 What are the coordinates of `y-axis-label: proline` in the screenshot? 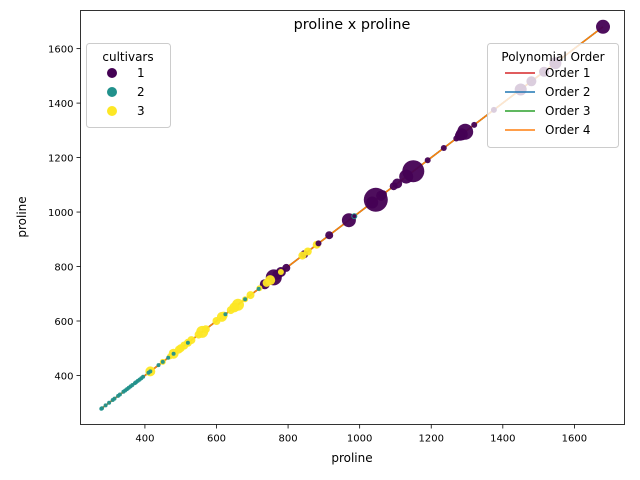 It's located at (22, 216).